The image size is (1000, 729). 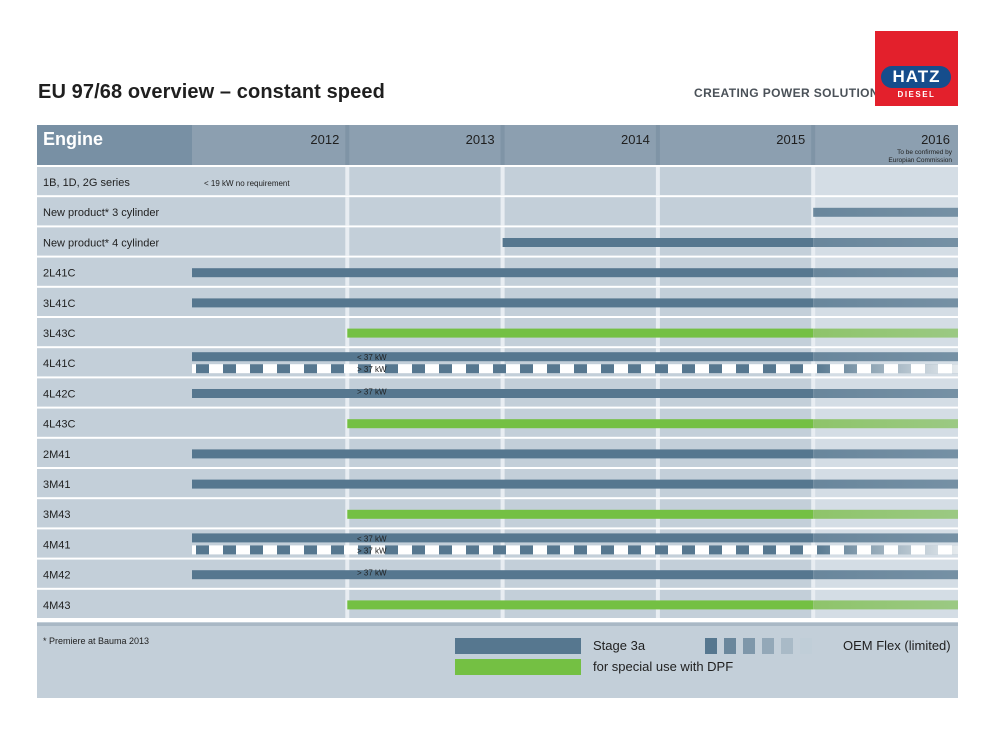 What do you see at coordinates (502, 145) in the screenshot?
I see `header-separator-2014` at bounding box center [502, 145].